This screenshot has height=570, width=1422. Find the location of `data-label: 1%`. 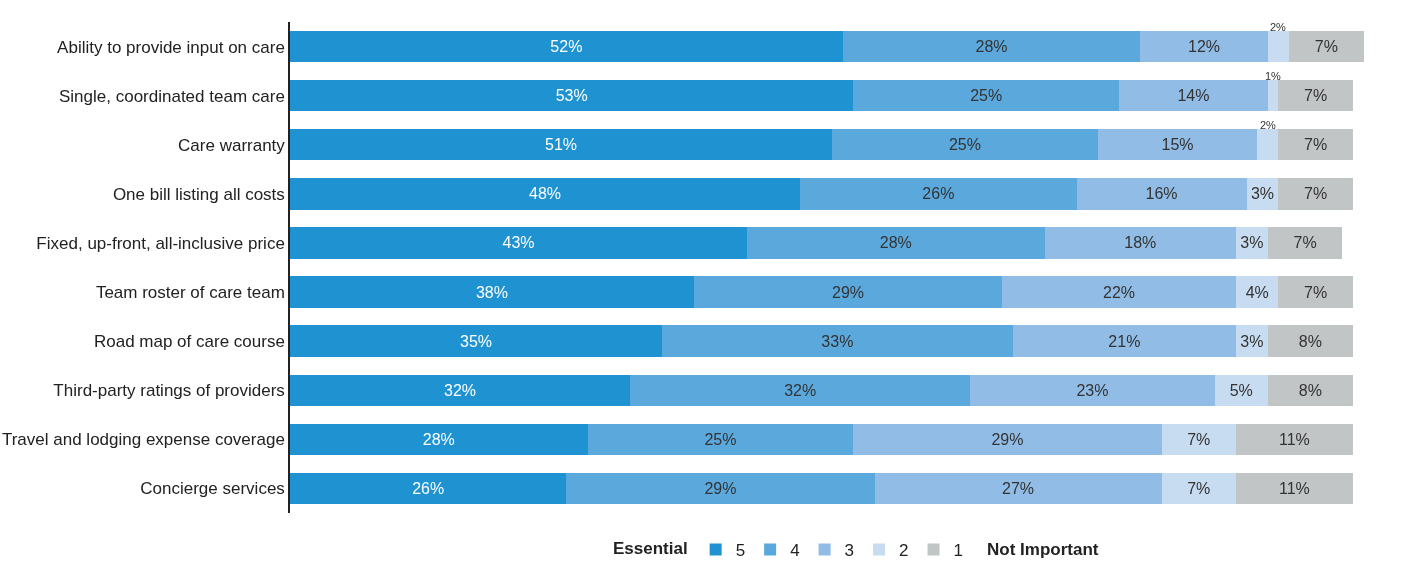

data-label: 1% is located at coordinates (1273, 76).